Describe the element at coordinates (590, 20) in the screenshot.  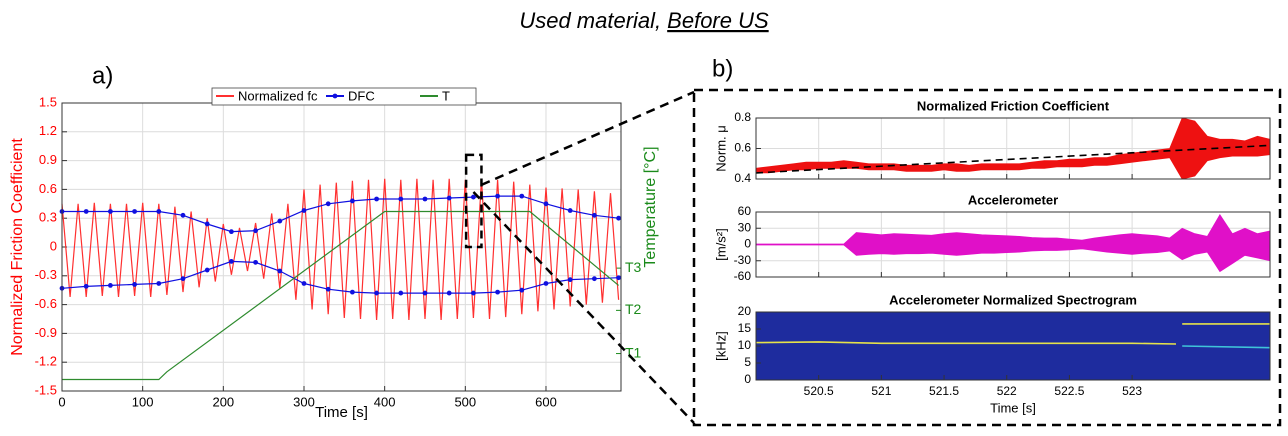
I see `title-text: Used material,` at that location.